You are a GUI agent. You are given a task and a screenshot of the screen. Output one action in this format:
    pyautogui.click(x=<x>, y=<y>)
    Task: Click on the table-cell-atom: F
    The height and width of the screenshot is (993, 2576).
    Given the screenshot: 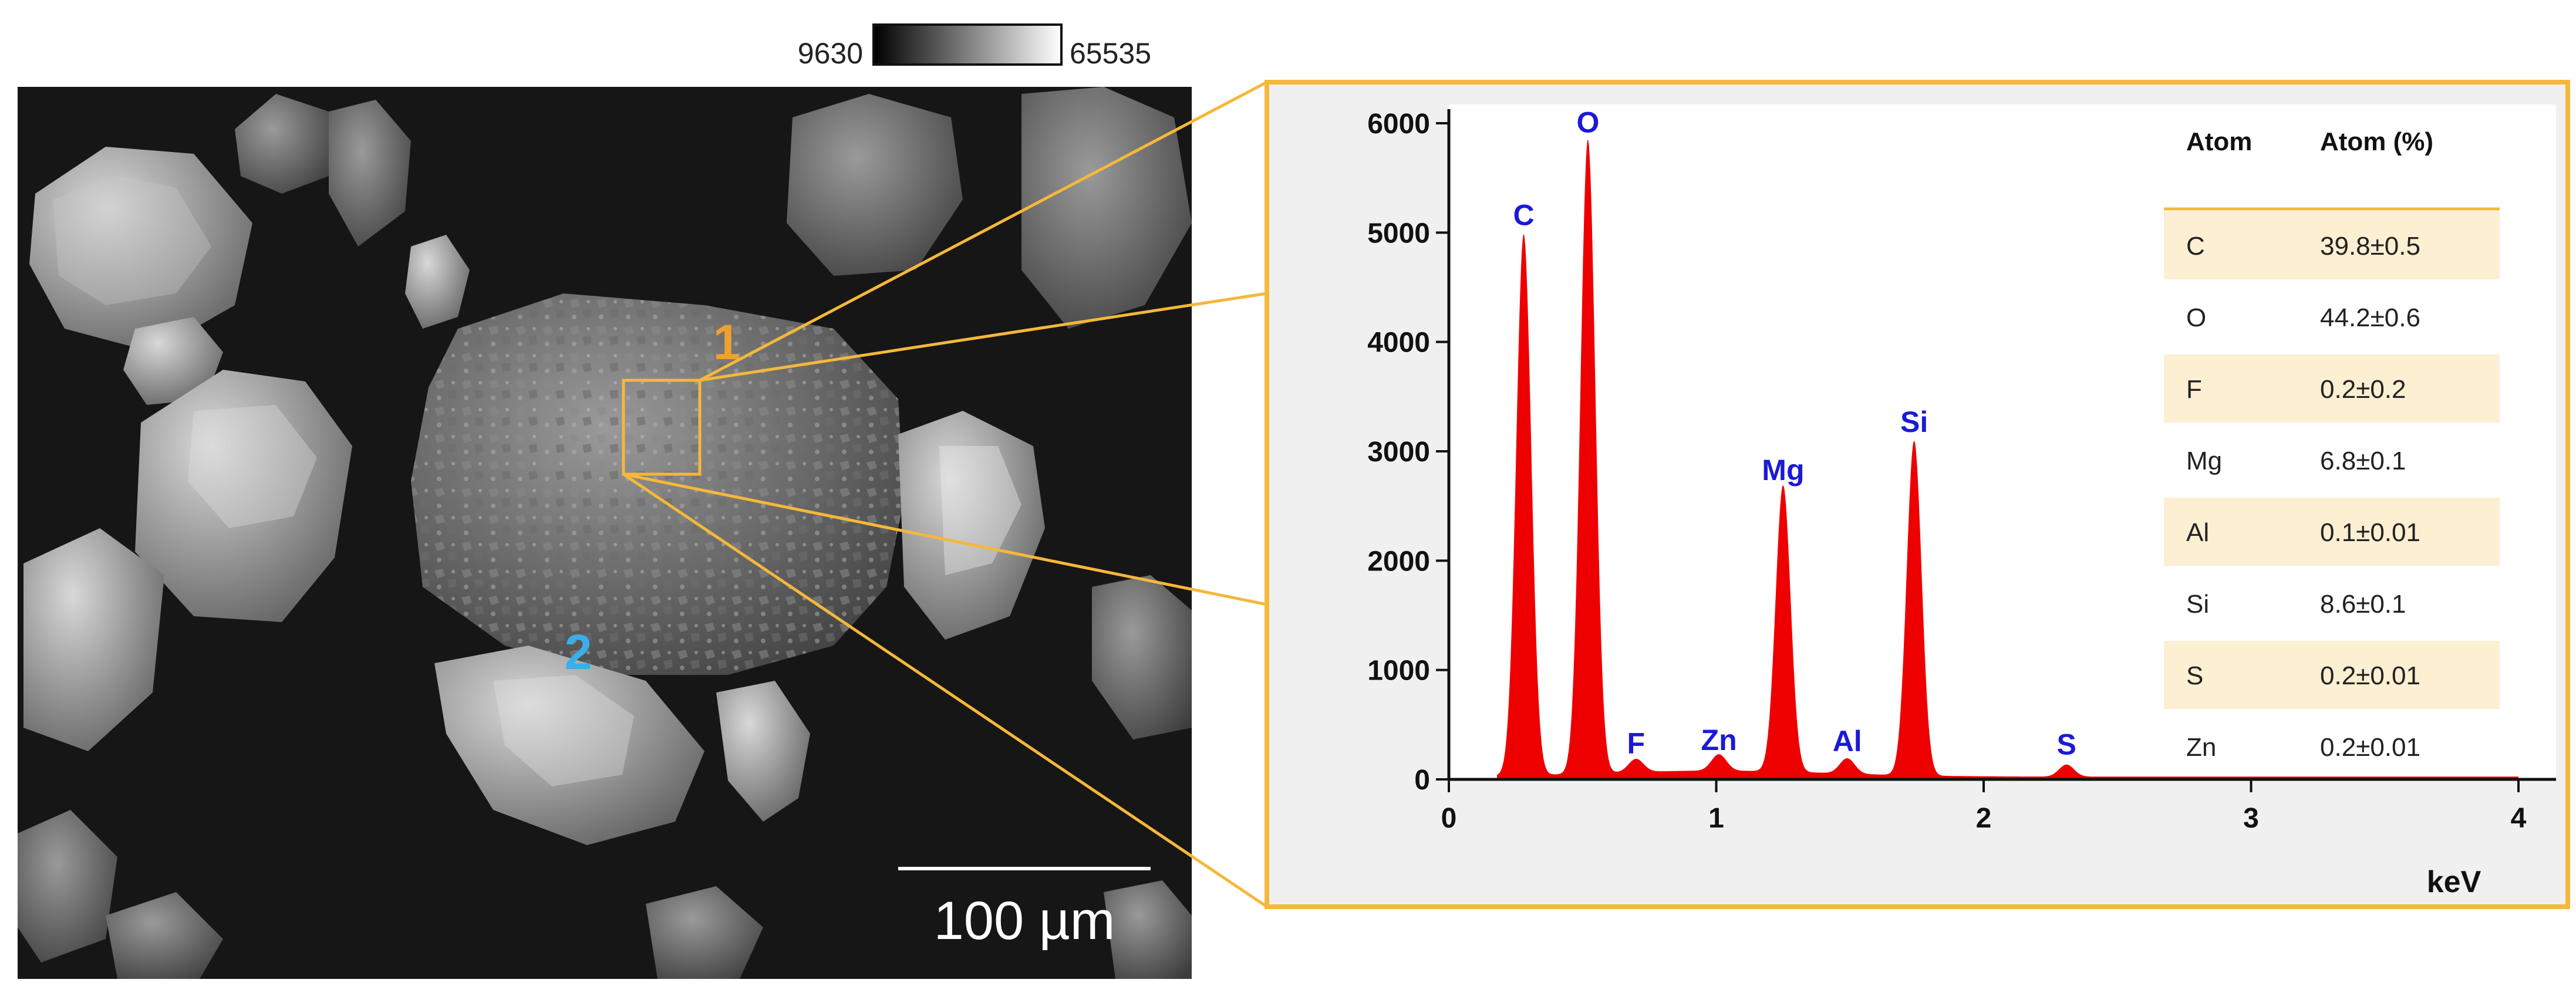 What is the action you would take?
    pyautogui.click(x=2194, y=389)
    